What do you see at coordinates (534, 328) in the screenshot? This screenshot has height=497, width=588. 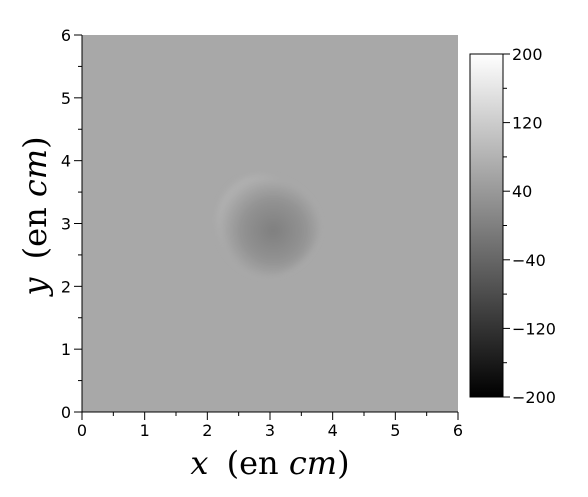 I see `colorbar-tick-label: −120` at bounding box center [534, 328].